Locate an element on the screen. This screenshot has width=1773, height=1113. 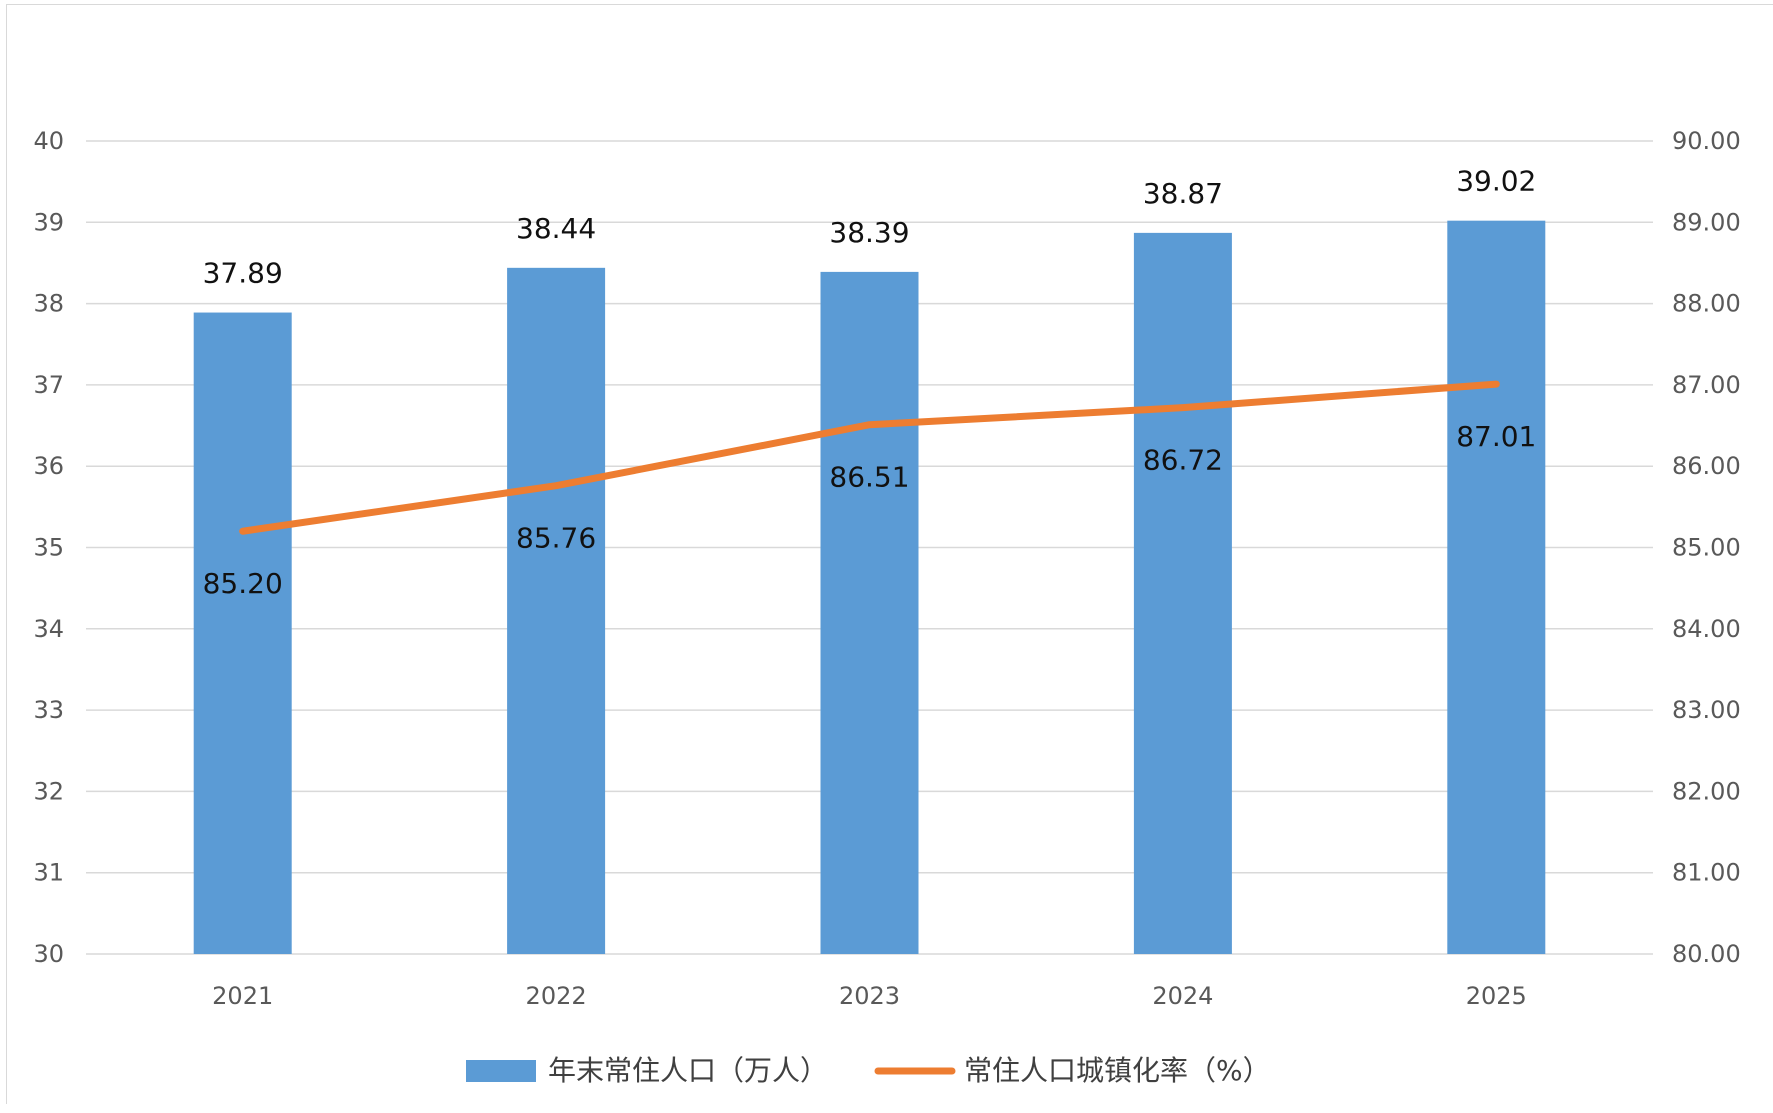
left-axis-tick-label: 40 is located at coordinates (48, 141).